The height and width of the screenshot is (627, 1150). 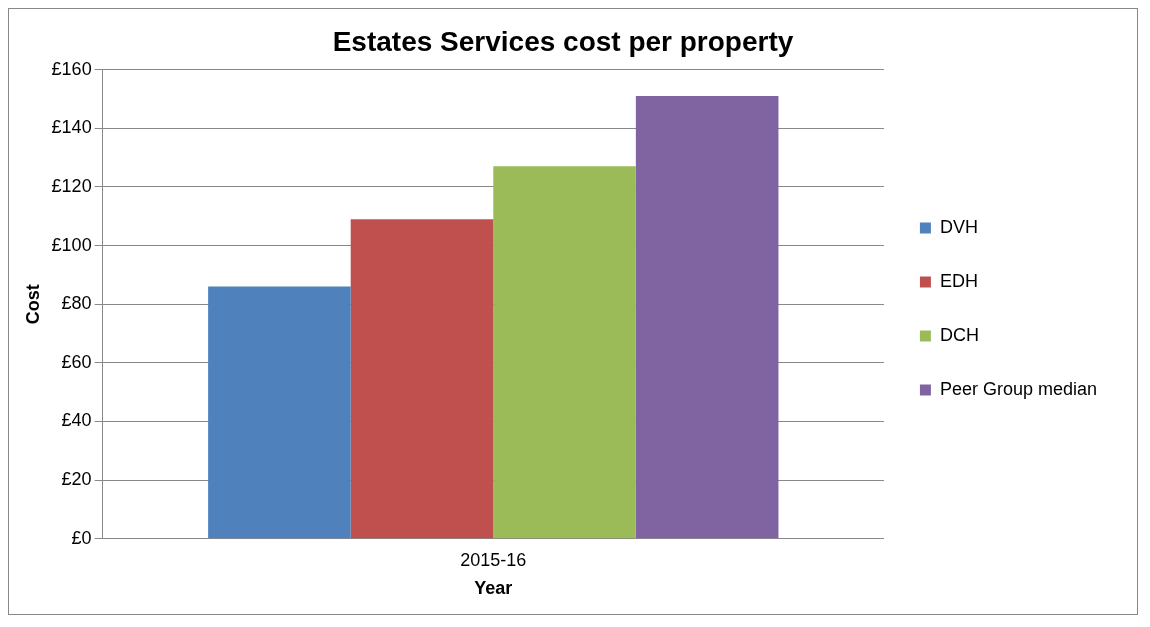 I want to click on x-tick-label: 2015-16, so click(x=493, y=559).